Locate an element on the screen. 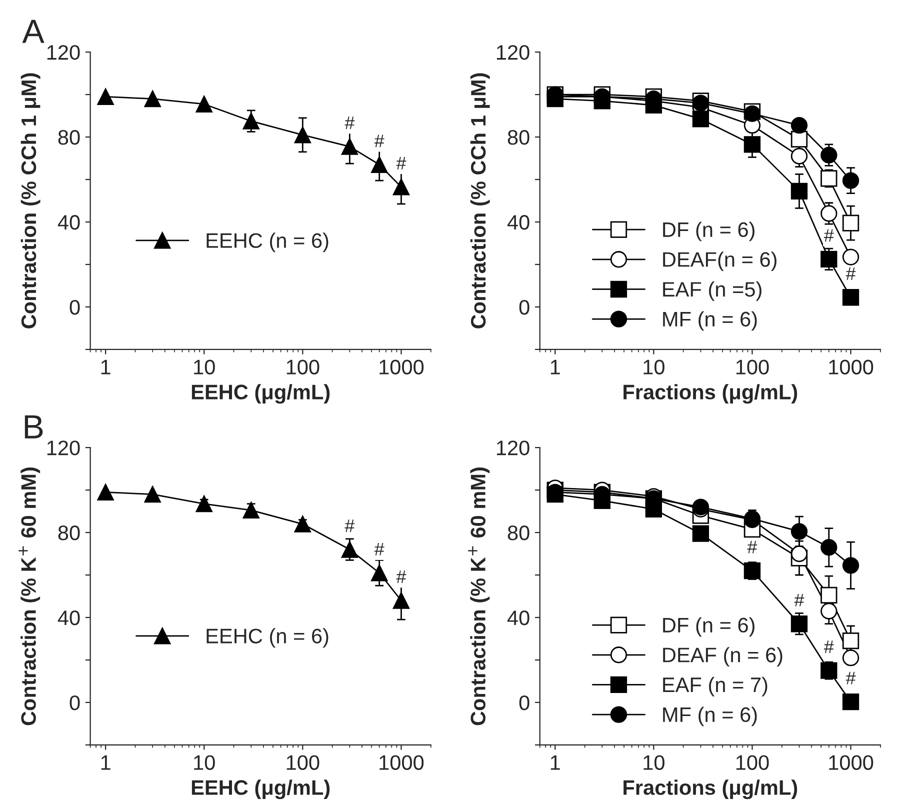  legend-label: EAF (n = 7) is located at coordinates (715, 686).